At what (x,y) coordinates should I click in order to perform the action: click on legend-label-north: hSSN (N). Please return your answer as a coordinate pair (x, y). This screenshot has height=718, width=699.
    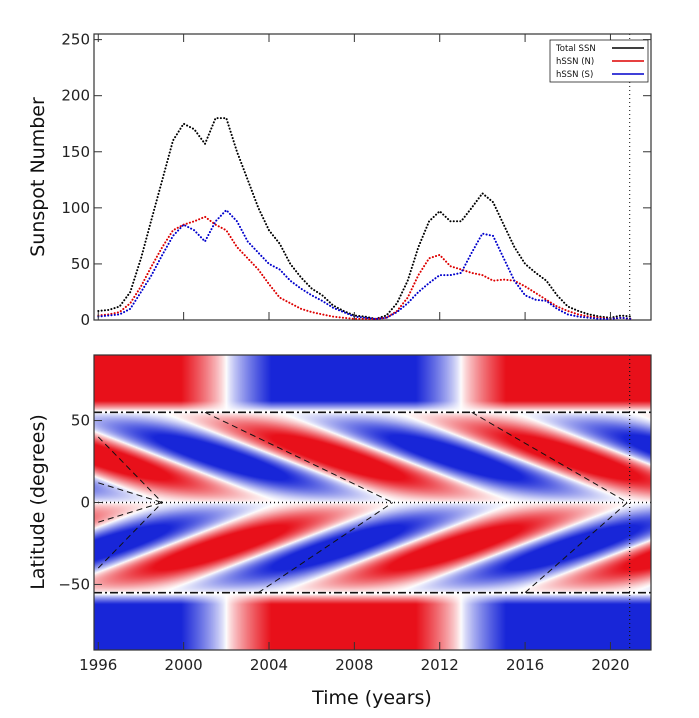
    Looking at the image, I should click on (575, 62).